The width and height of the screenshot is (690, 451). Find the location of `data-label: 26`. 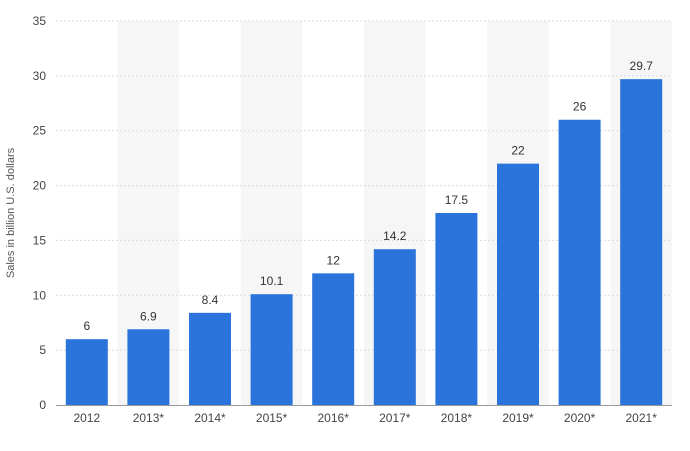

data-label: 26 is located at coordinates (580, 107).